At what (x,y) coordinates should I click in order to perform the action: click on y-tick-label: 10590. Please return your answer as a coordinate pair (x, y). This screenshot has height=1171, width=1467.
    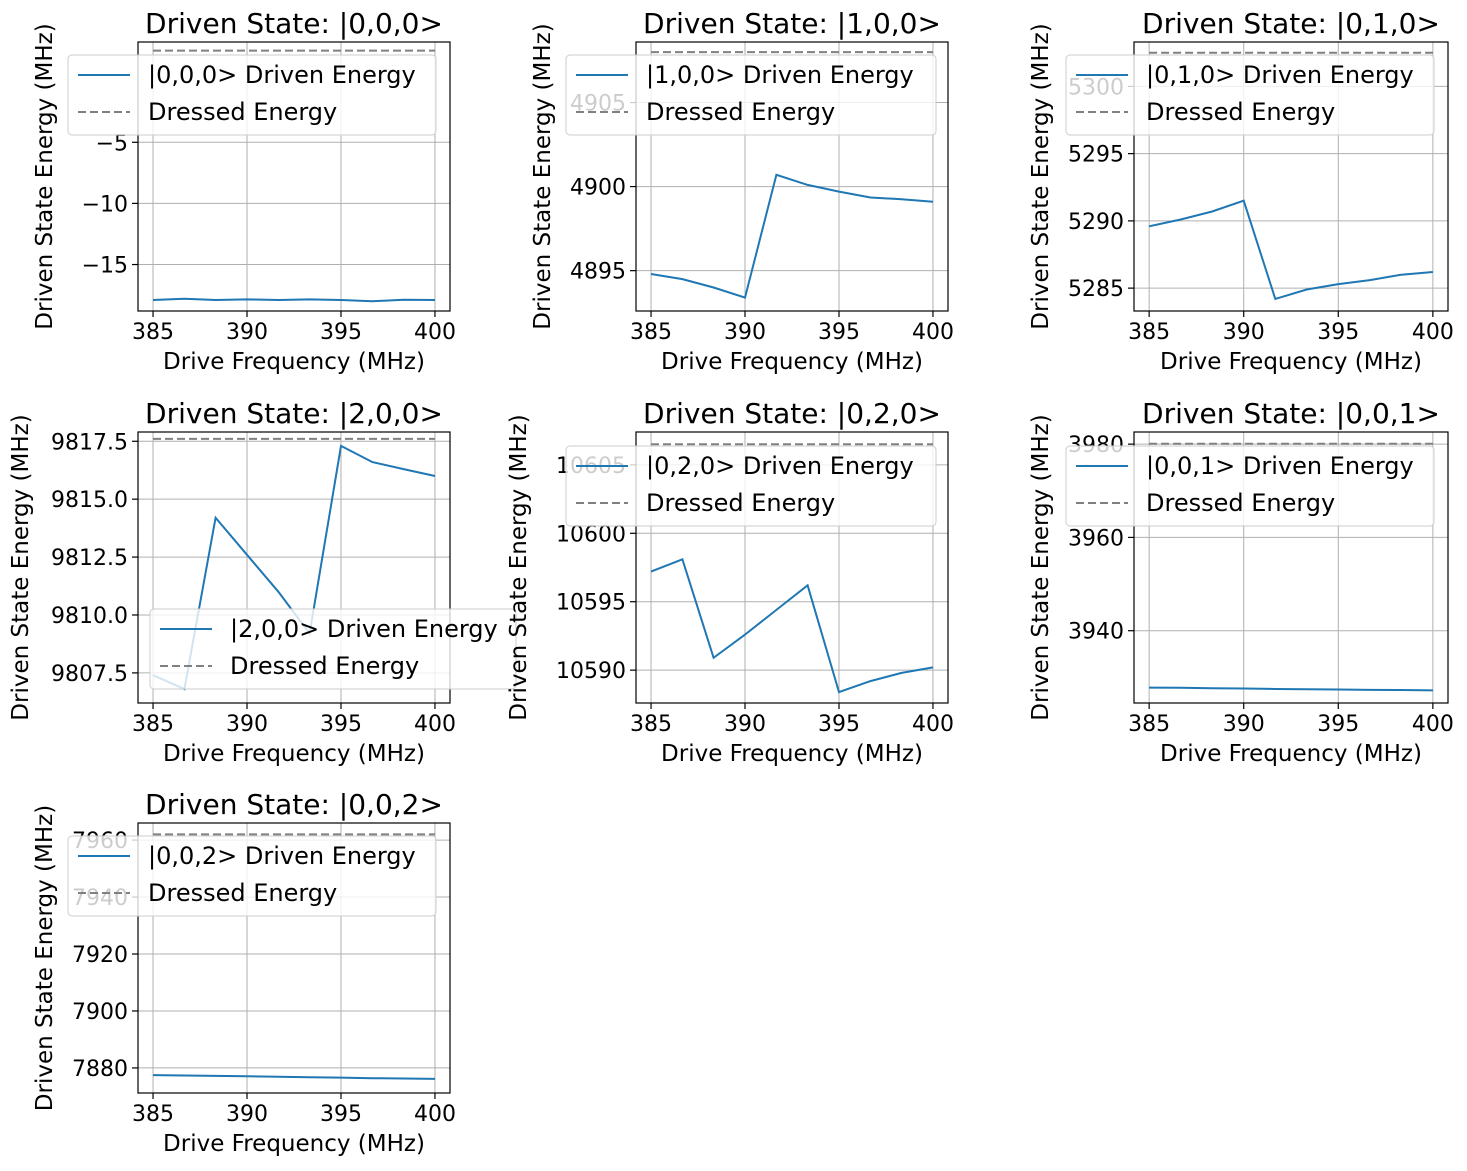
    Looking at the image, I should click on (591, 671).